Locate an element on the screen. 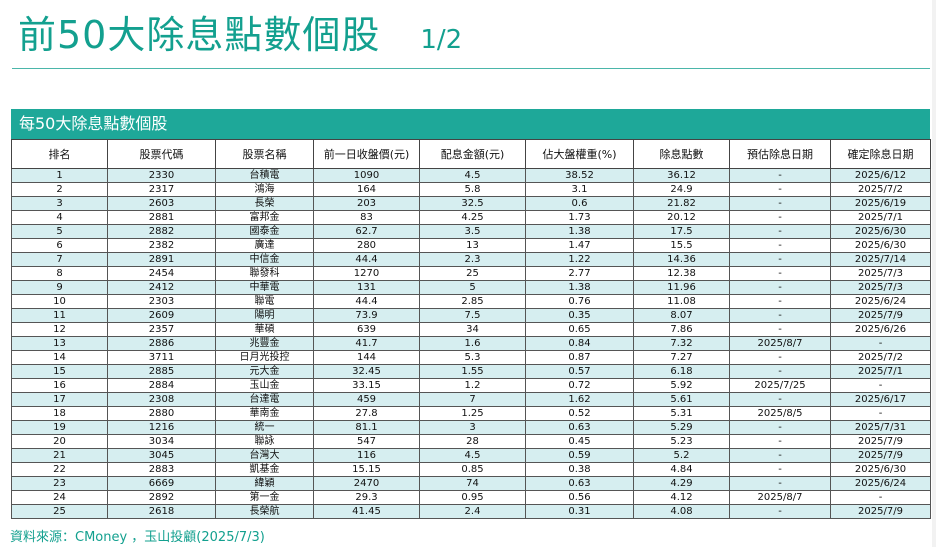  column-header-ex-div-points: 除息點數 is located at coordinates (681, 154).